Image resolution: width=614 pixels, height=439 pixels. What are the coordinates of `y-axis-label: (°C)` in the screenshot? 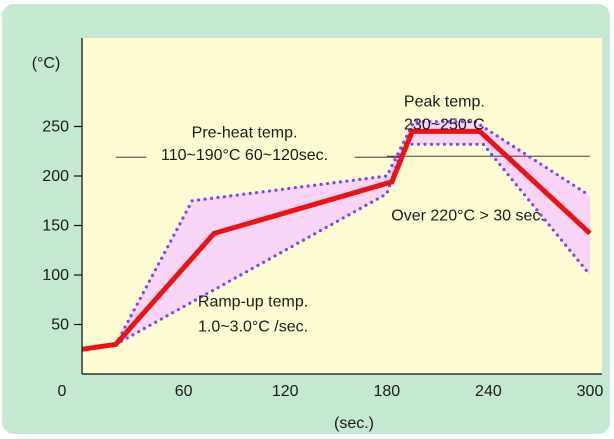 It's located at (46, 63).